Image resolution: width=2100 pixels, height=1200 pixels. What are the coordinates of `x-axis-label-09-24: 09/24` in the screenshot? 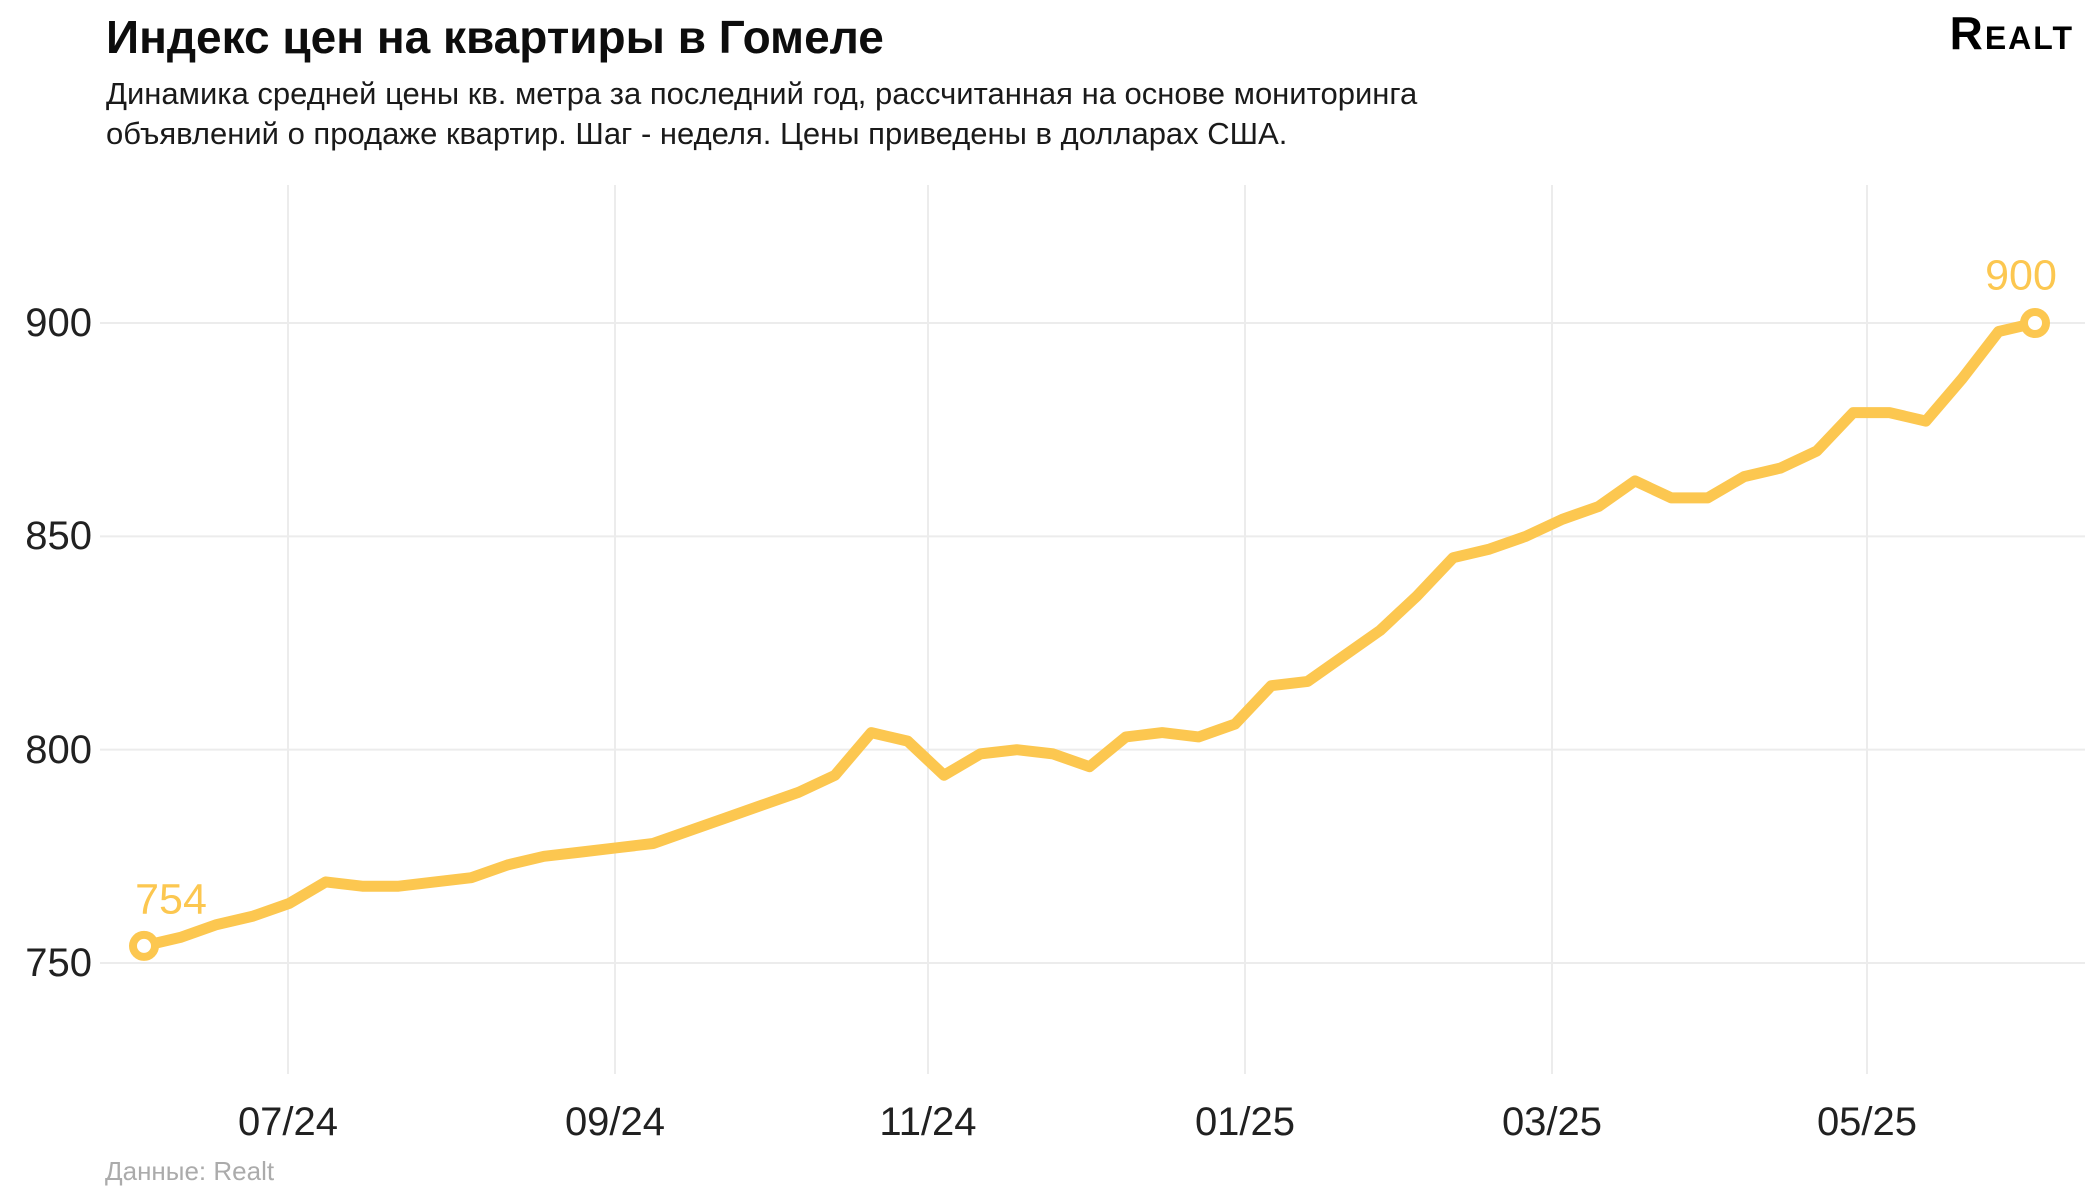 It's located at (615, 1122).